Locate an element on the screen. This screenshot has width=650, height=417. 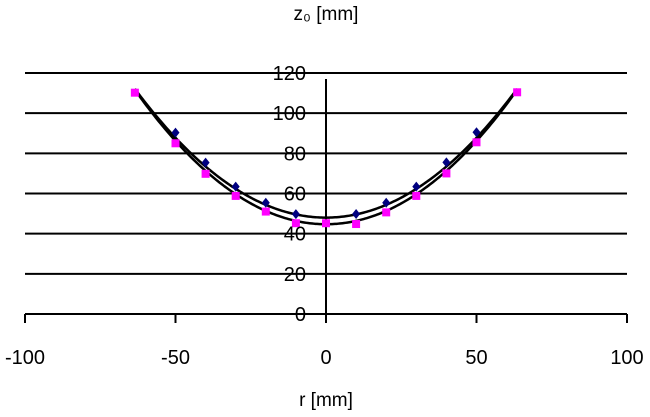
x-tick-label: -50 is located at coordinates (175, 358).